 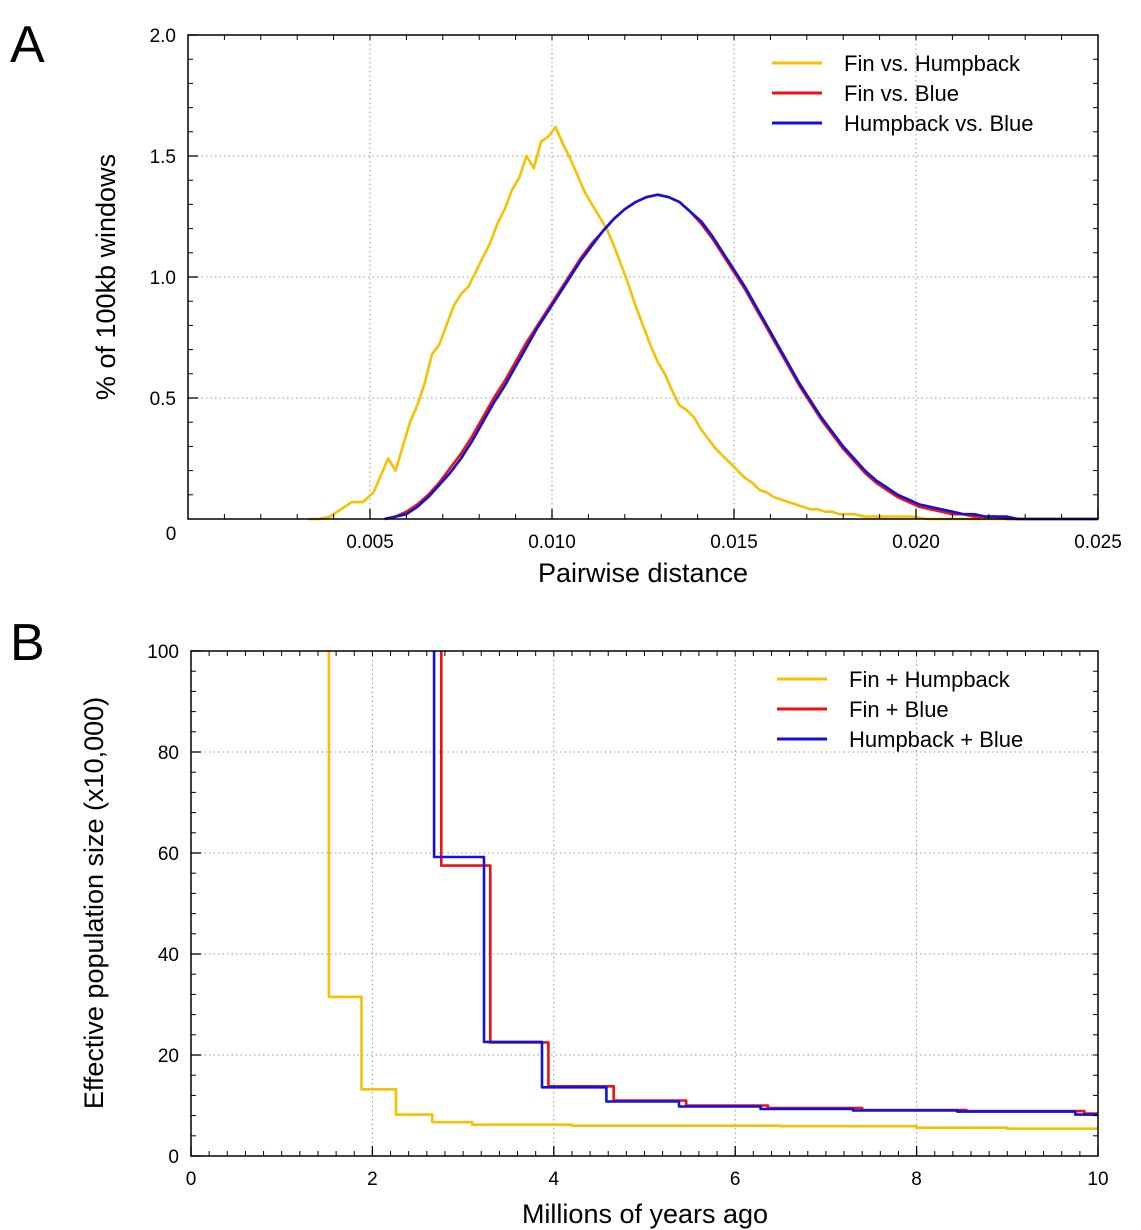 I want to click on y-tick-label: 1.0, so click(x=163, y=278).